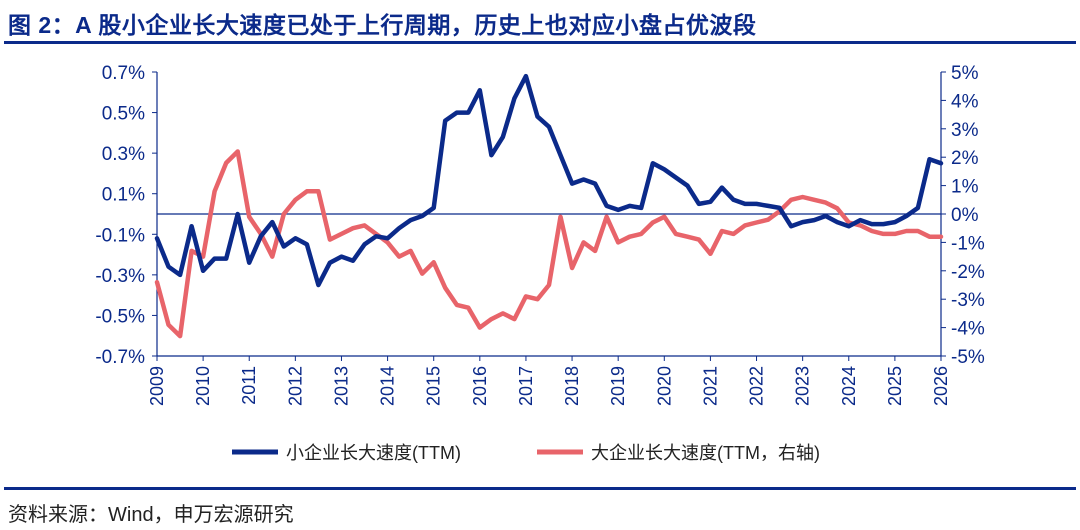 The image size is (1080, 530). What do you see at coordinates (123, 195) in the screenshot?
I see `left-tick-label: 0.1%` at bounding box center [123, 195].